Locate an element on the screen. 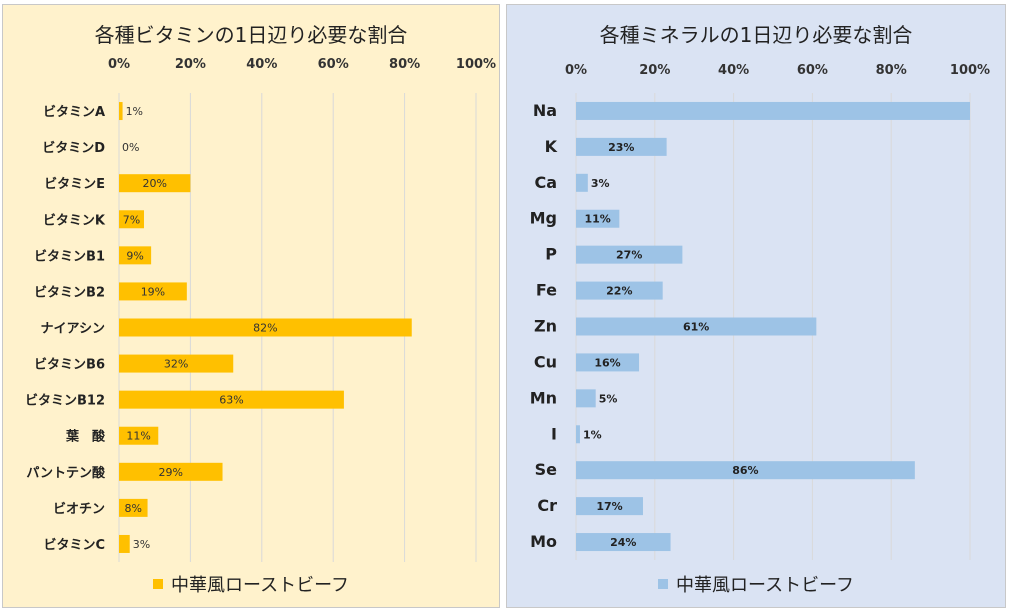 The width and height of the screenshot is (1011, 615). mineral-tick-label: 80% is located at coordinates (891, 70).